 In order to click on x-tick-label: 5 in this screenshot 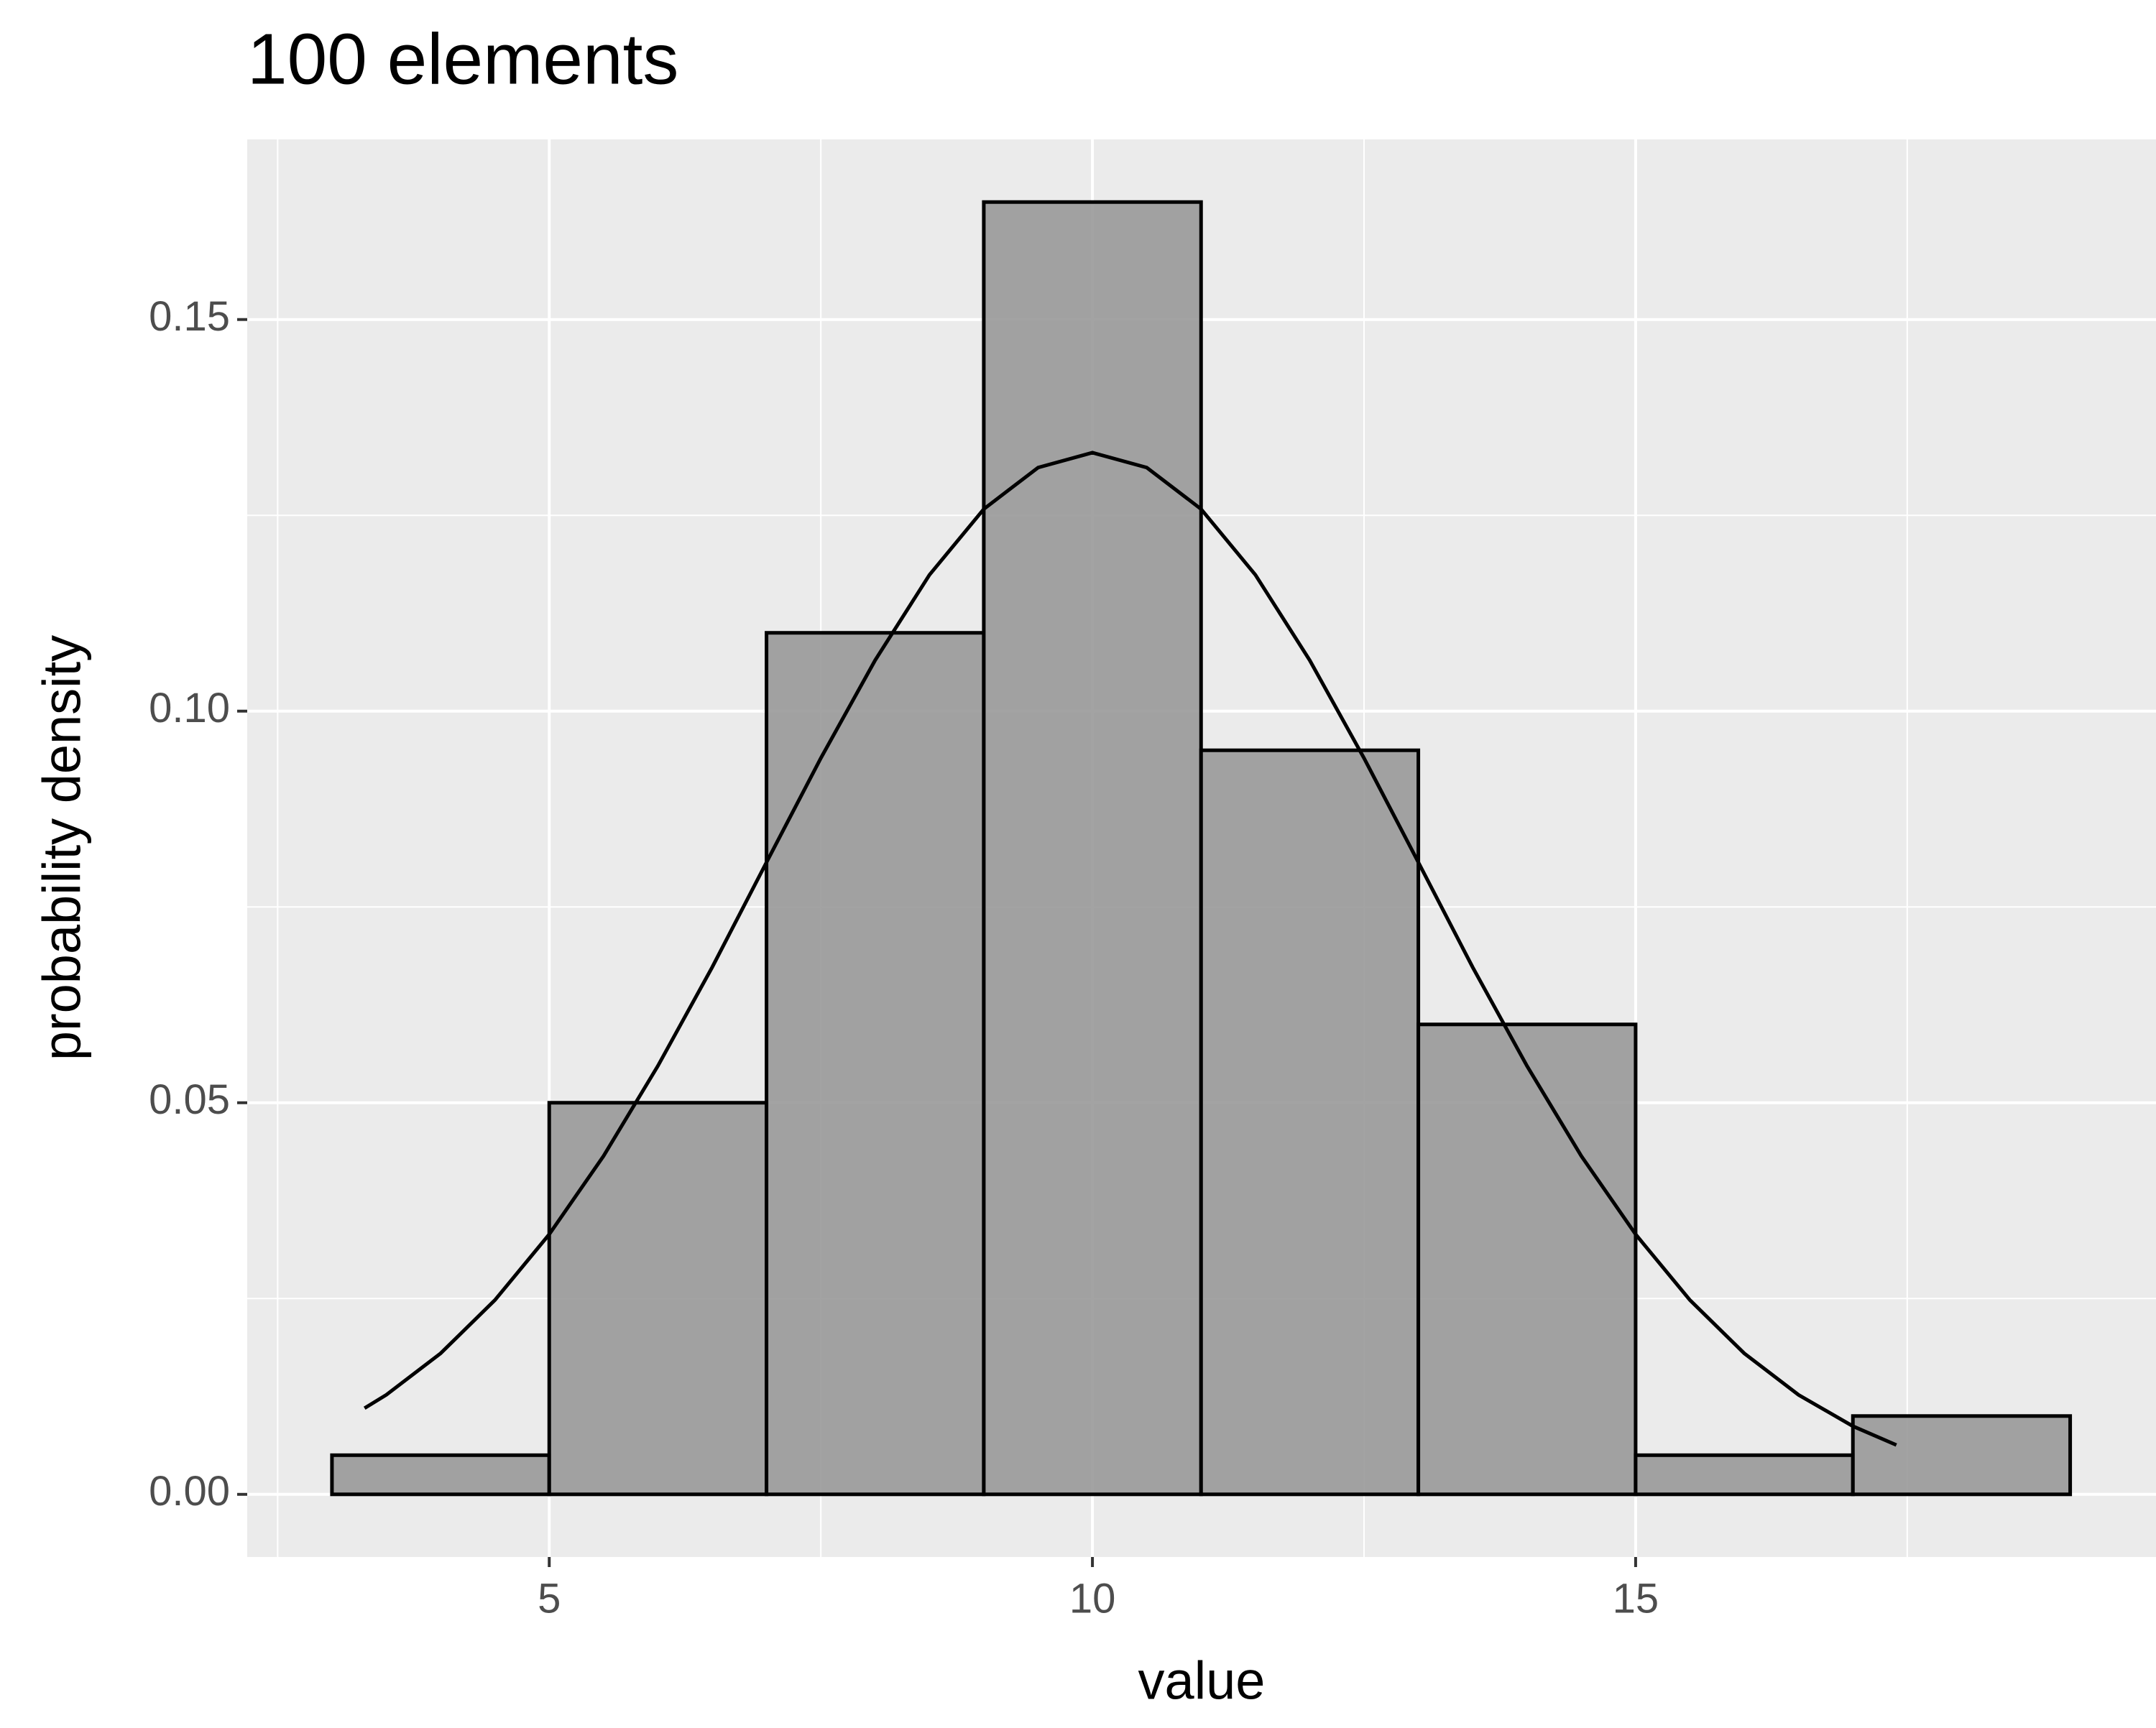, I will do `click(550, 1599)`.